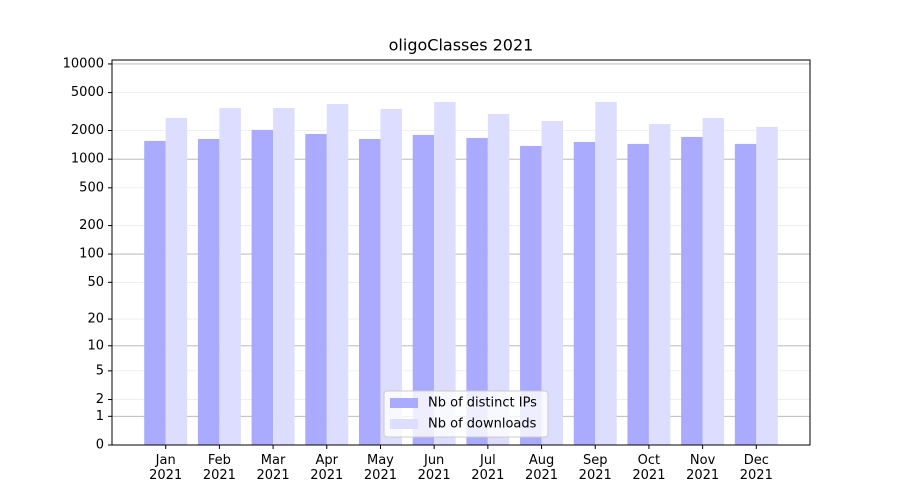 This screenshot has height=500, width=900. Describe the element at coordinates (703, 468) in the screenshot. I see `x-tick-label: Nov 2021` at that location.